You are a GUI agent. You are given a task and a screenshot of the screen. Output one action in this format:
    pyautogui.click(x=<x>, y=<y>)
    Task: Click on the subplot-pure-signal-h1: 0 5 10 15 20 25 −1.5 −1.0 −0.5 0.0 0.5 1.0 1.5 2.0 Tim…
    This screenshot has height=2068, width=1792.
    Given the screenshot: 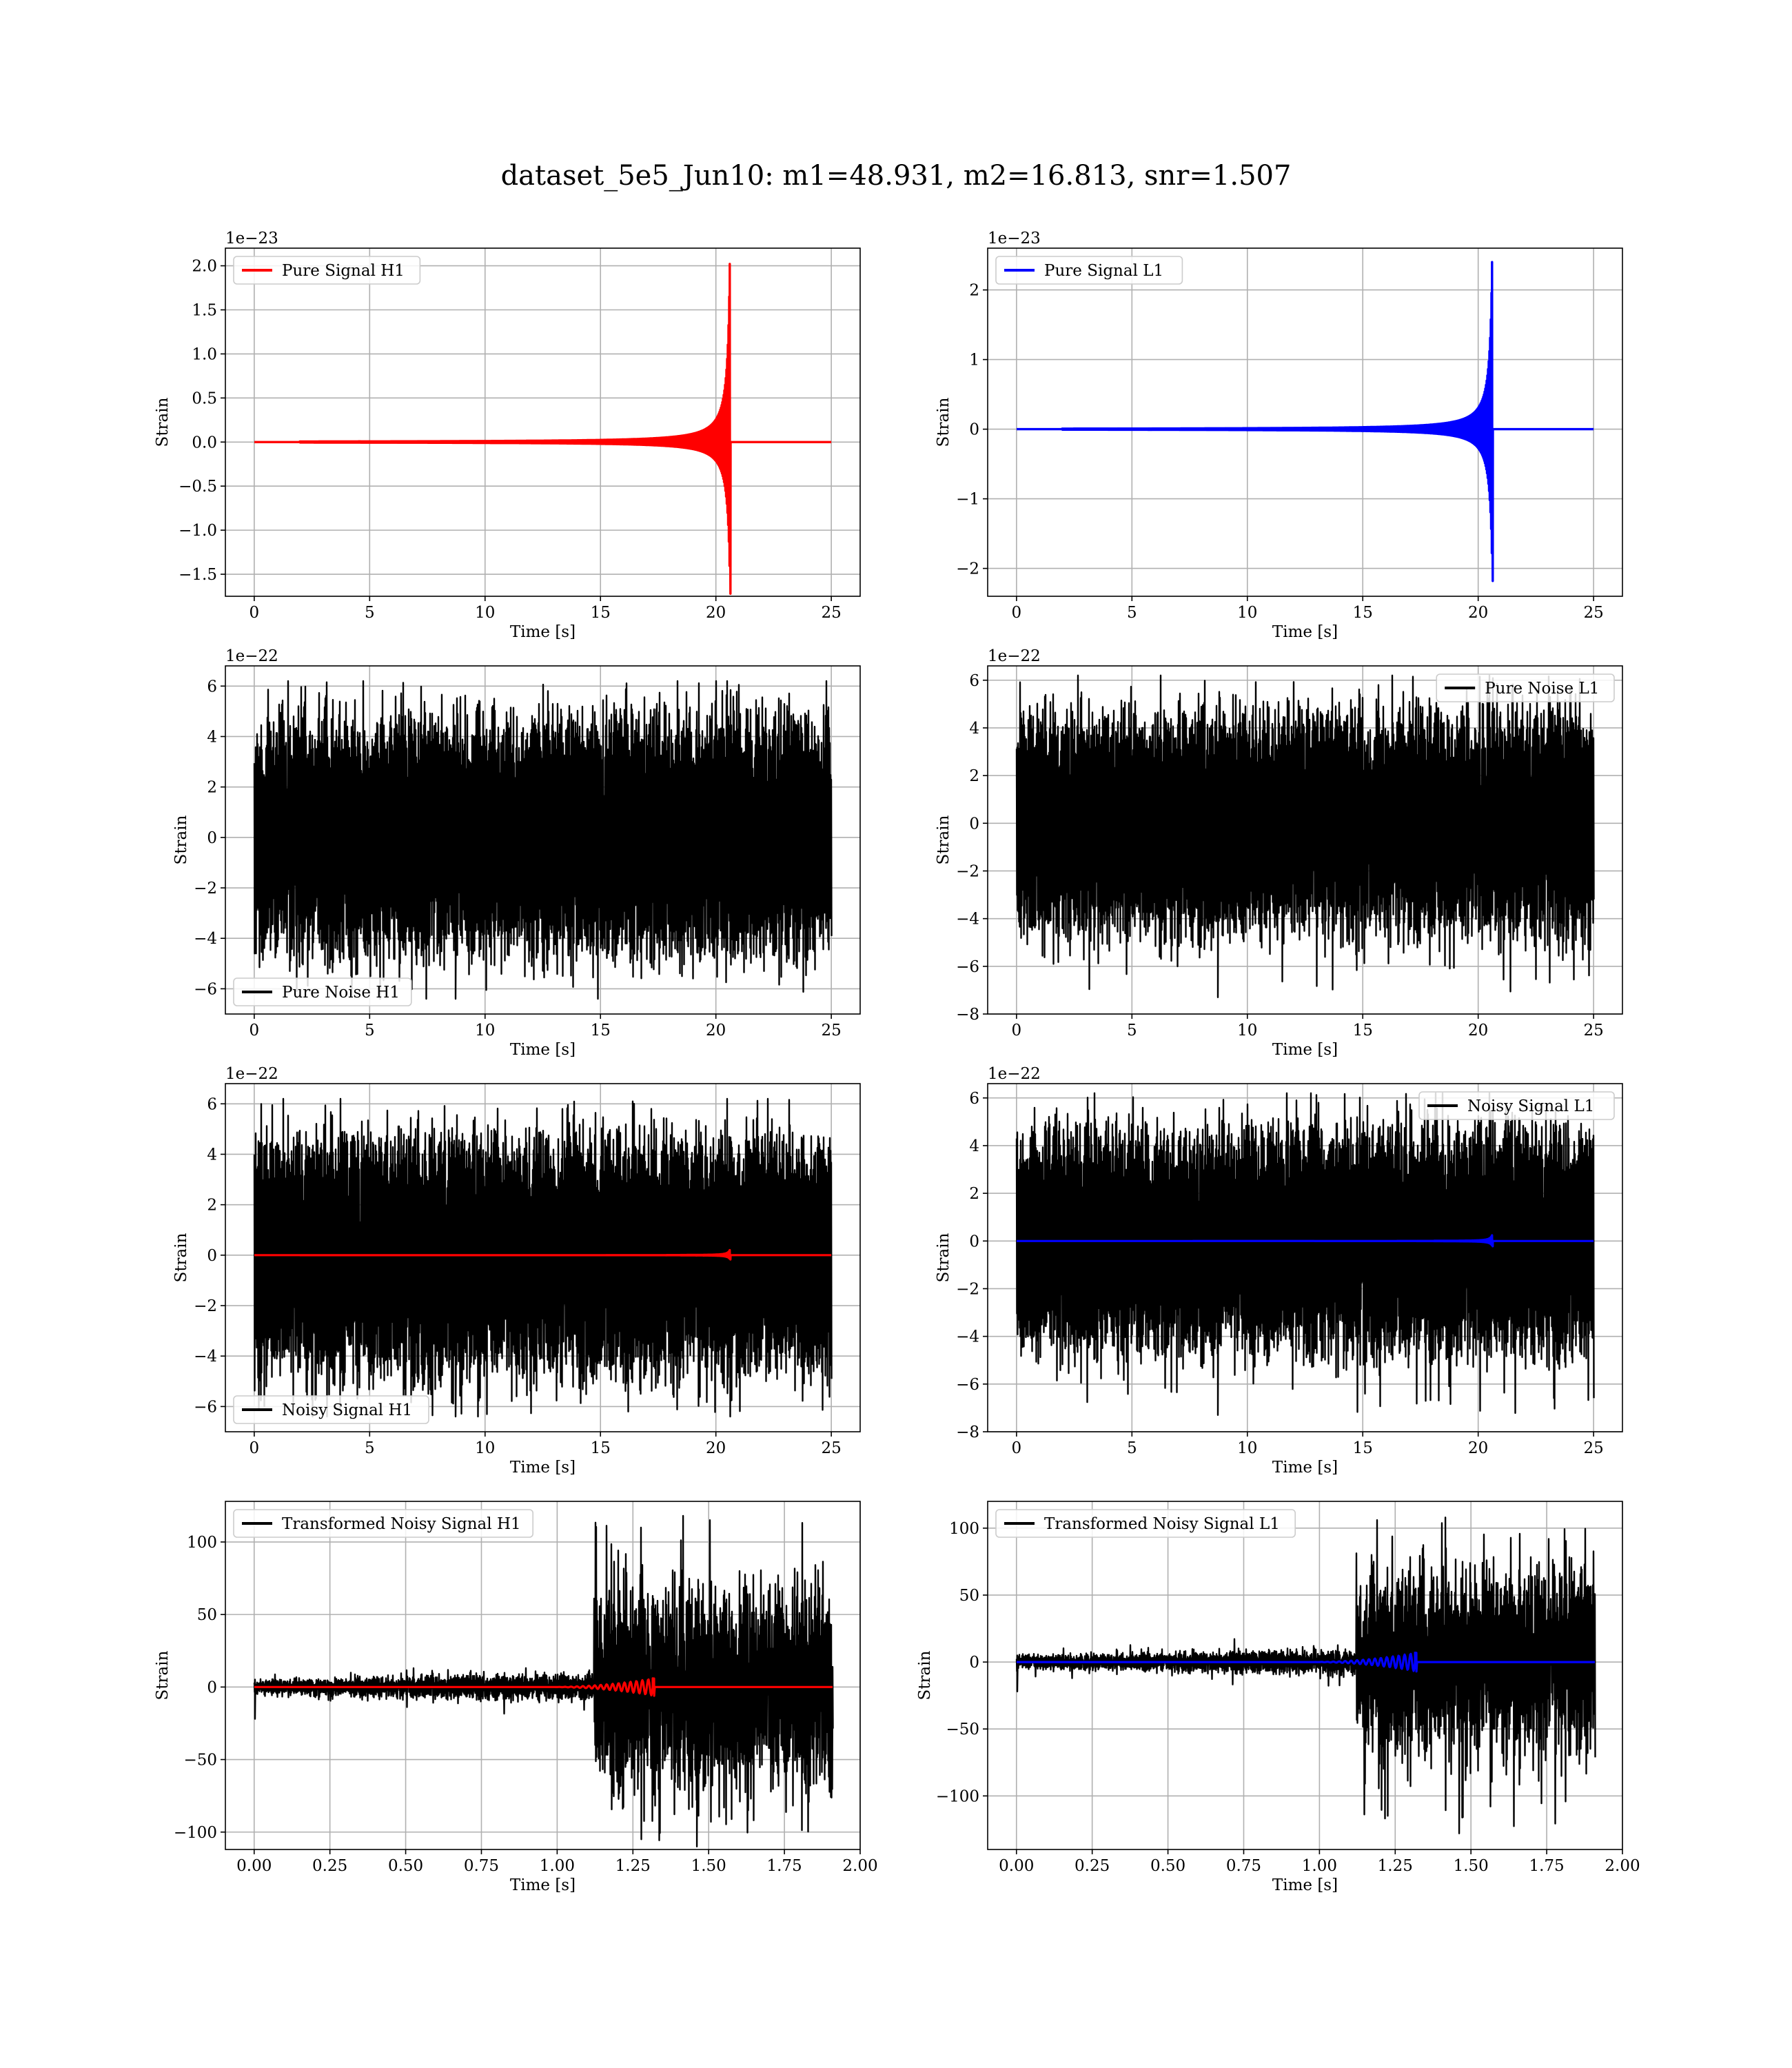 What is the action you would take?
    pyautogui.click(x=507, y=435)
    